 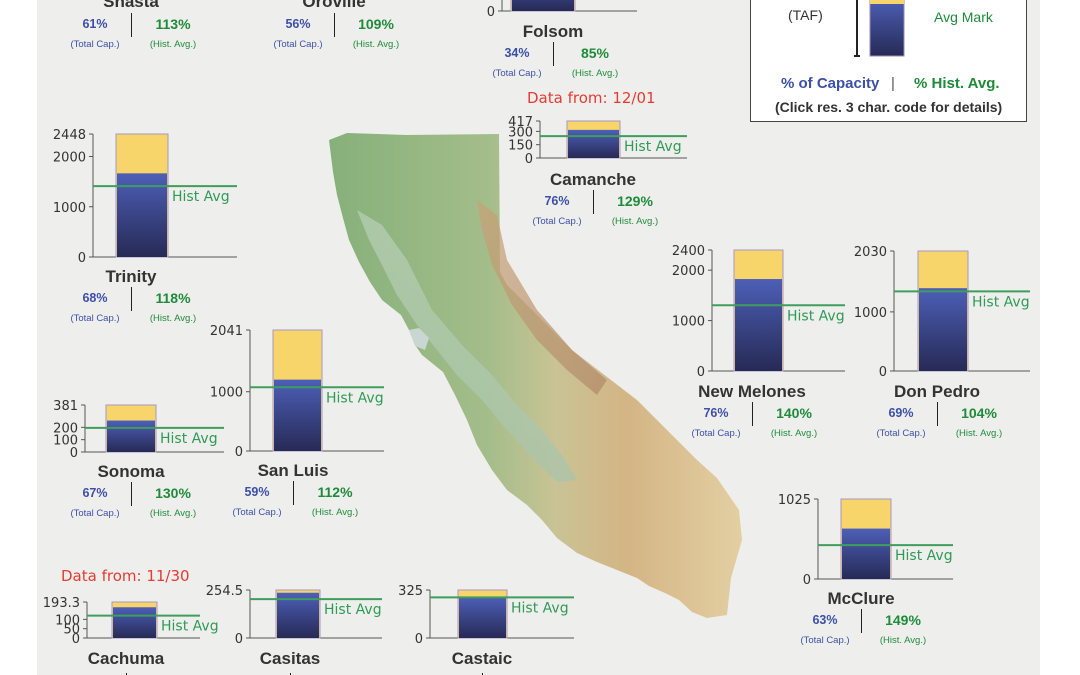 What do you see at coordinates (542, 297) in the screenshot?
I see `sierra-nevada` at bounding box center [542, 297].